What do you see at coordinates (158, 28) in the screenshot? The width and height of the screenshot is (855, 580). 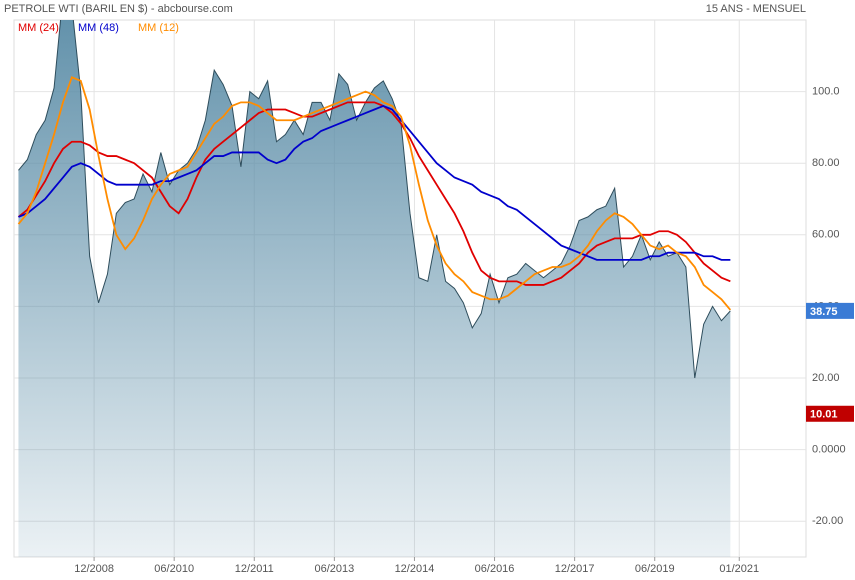 I see `legend-entry: MM (12)` at bounding box center [158, 28].